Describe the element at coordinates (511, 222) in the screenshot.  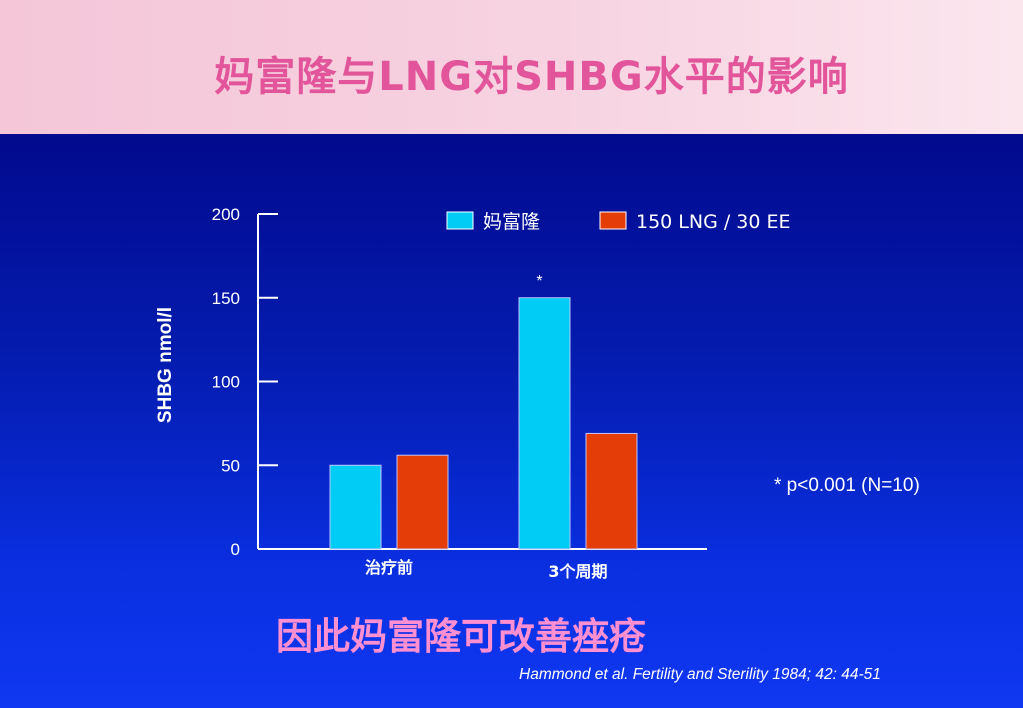
I see `legend-label: 妈富隆` at that location.